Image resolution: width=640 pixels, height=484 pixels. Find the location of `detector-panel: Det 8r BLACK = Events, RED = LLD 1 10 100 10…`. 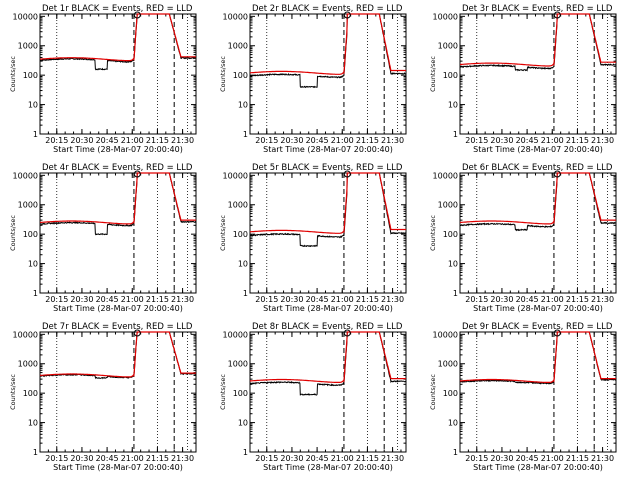

detector-panel: Det 8r BLACK = Events, RED = LLD 1 10 100 10… is located at coordinates (313, 397).